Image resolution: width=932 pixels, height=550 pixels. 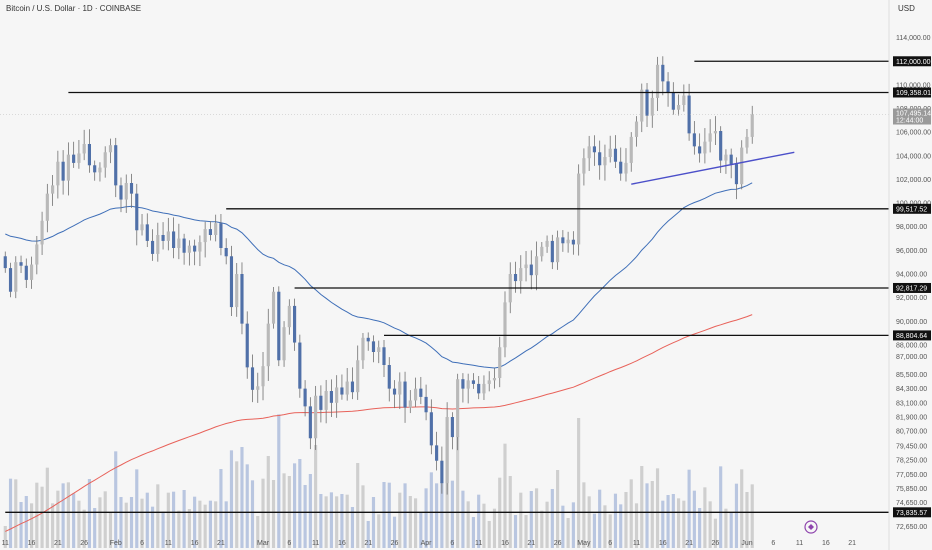 What do you see at coordinates (913, 62) in the screenshot?
I see `level-tag-label: 112,000.00` at bounding box center [913, 62].